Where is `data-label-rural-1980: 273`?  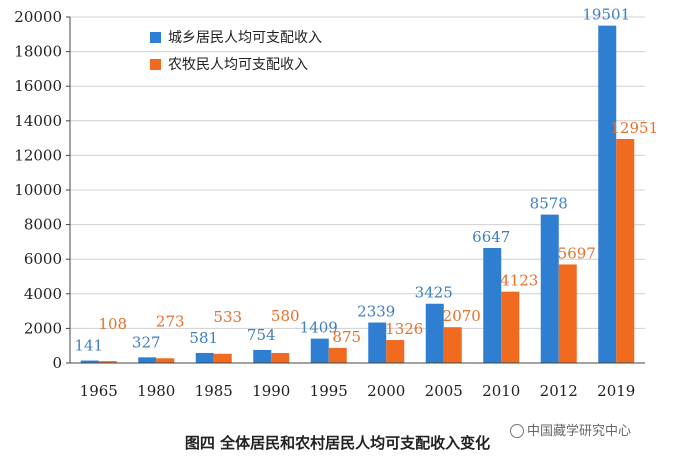
data-label-rural-1980: 273 is located at coordinates (170, 321).